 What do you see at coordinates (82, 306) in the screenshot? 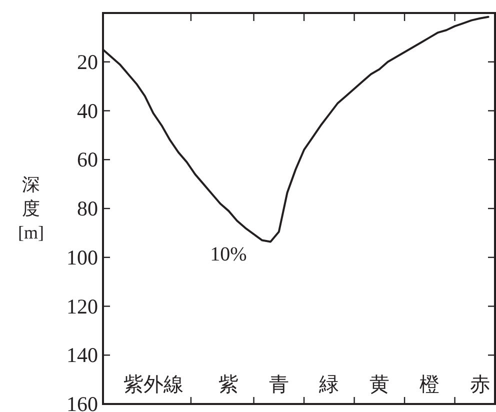
I see `y-tick-label: 120` at bounding box center [82, 306].